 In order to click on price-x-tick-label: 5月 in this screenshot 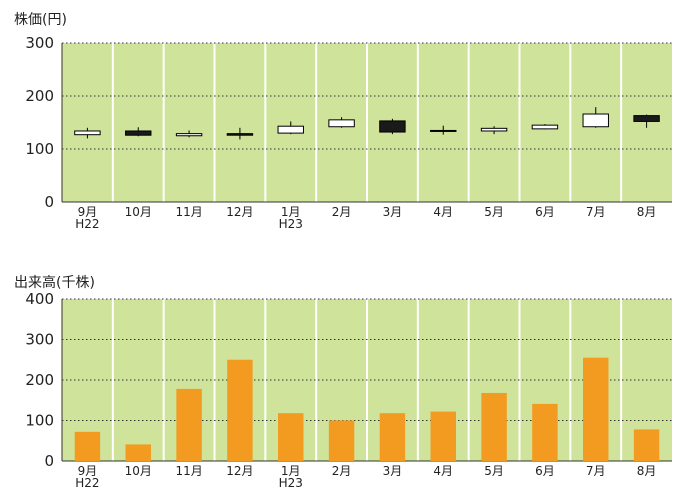, I will do `click(494, 212)`.